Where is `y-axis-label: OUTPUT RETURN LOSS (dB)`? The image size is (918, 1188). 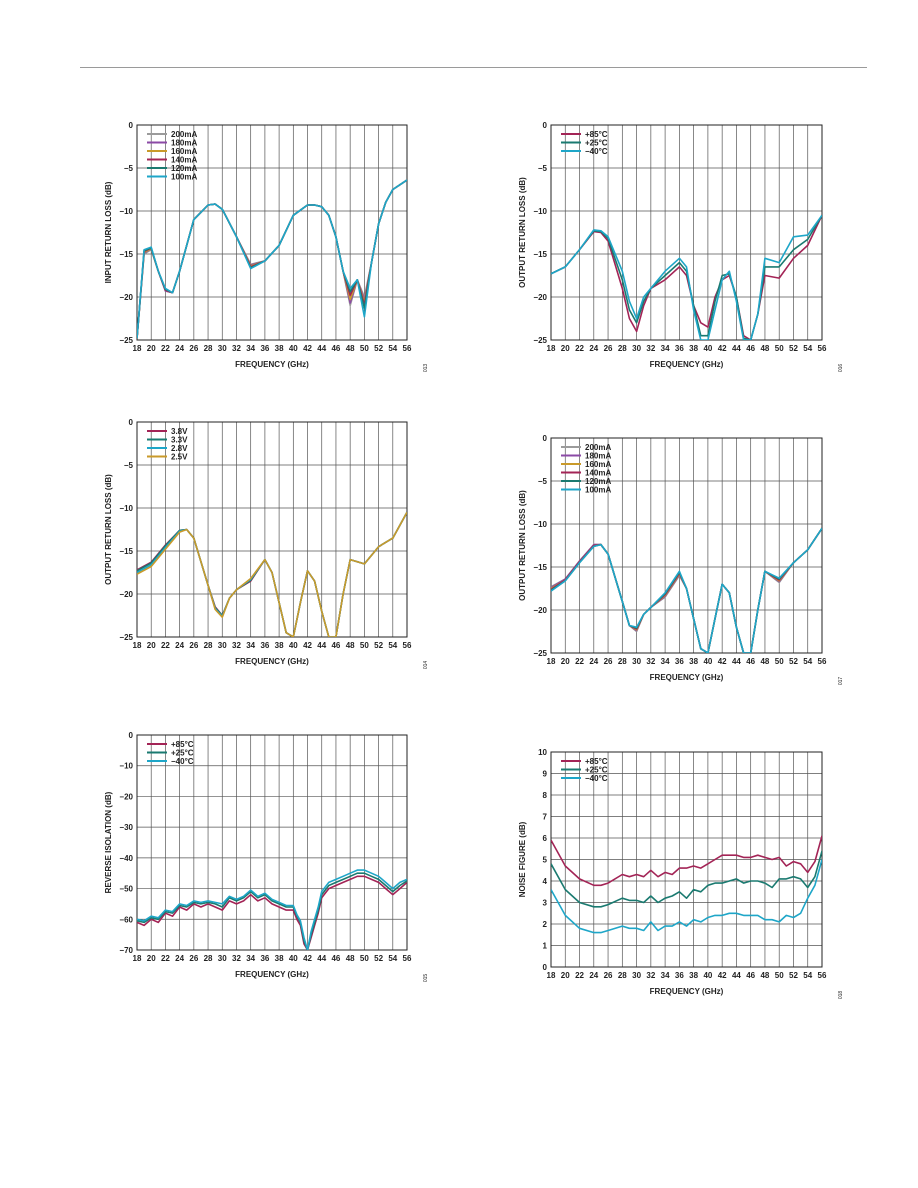 y-axis-label: OUTPUT RETURN LOSS (dB) is located at coordinates (108, 529).